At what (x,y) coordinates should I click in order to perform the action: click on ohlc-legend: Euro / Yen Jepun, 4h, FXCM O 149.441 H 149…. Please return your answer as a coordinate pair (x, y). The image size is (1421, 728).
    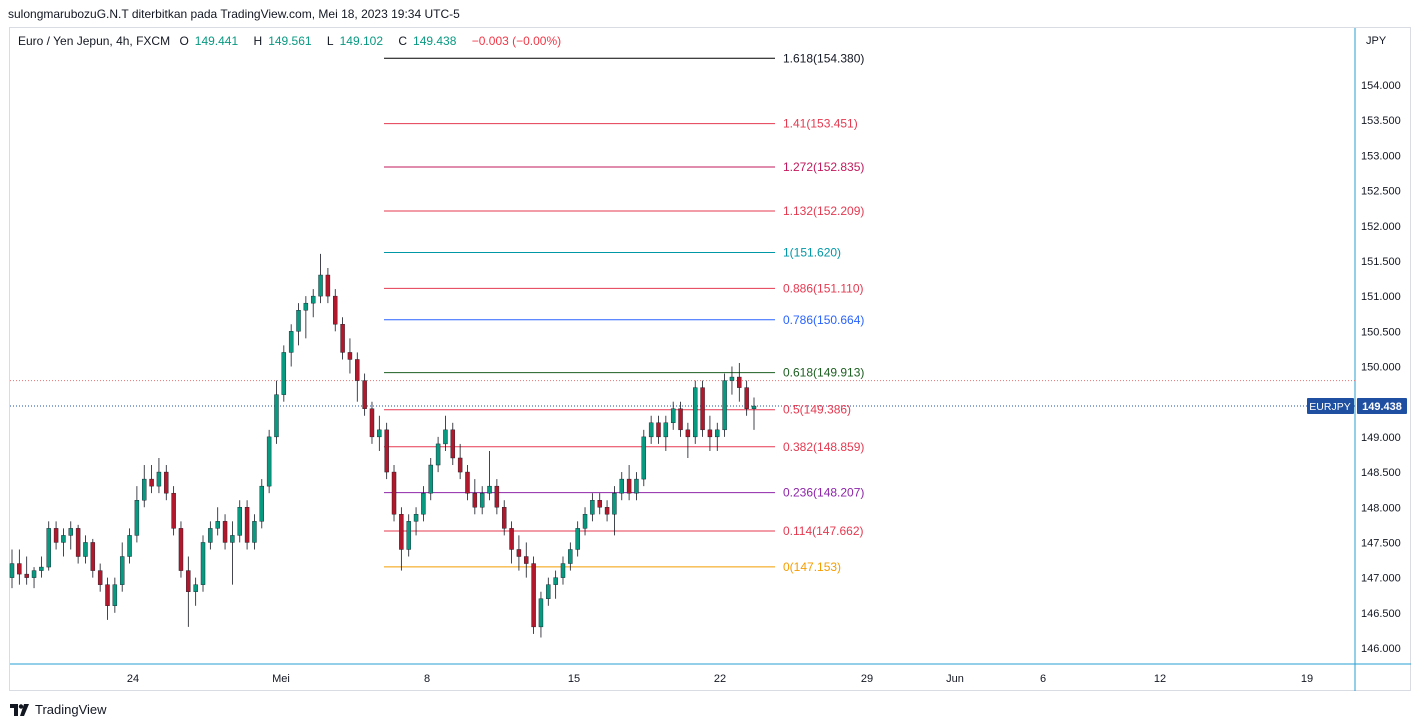
    Looking at the image, I should click on (292, 41).